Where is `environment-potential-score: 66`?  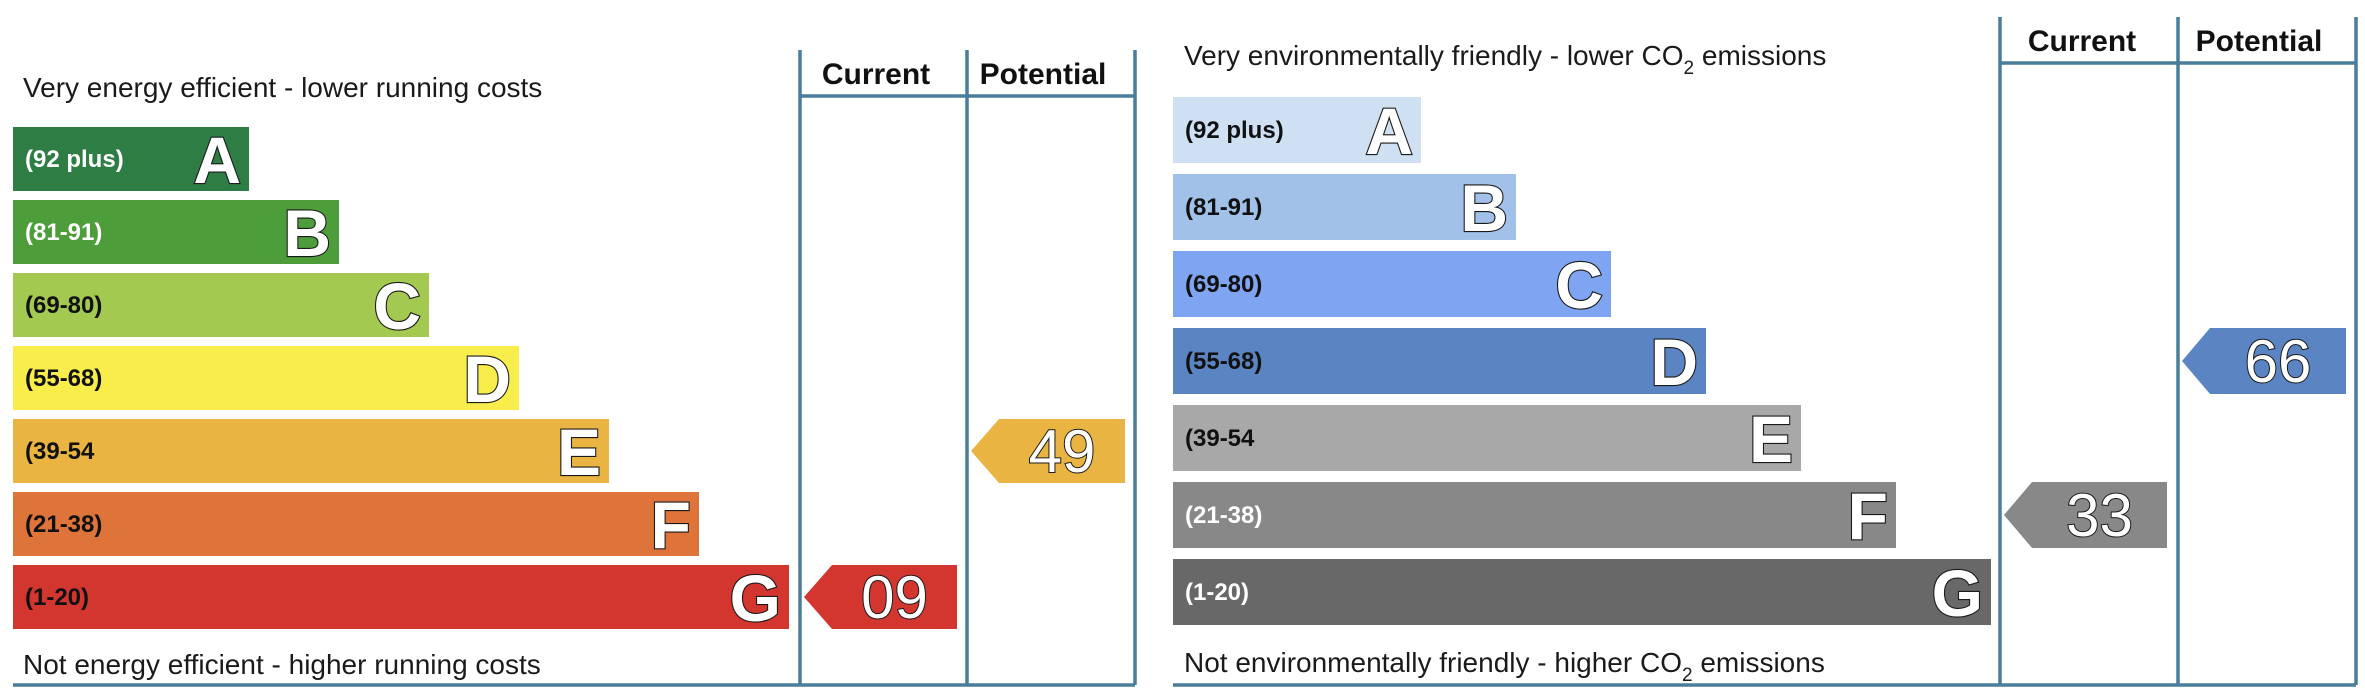
environment-potential-score: 66 is located at coordinates (2264, 361).